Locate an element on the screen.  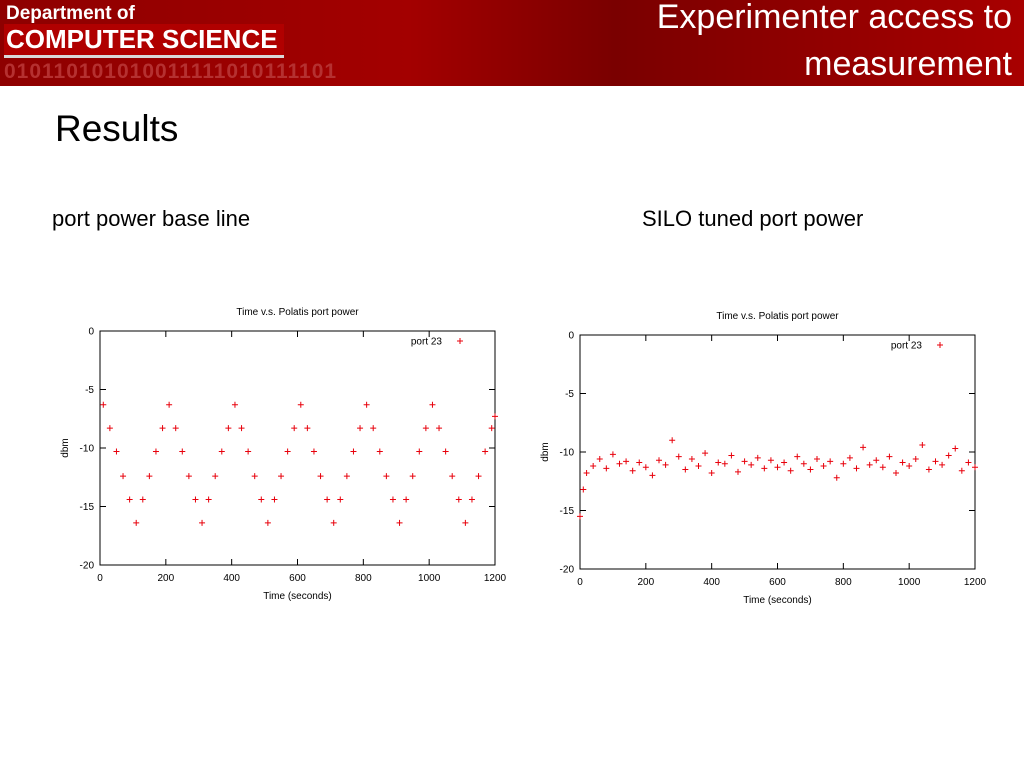
plot-frame is located at coordinates (297, 448).